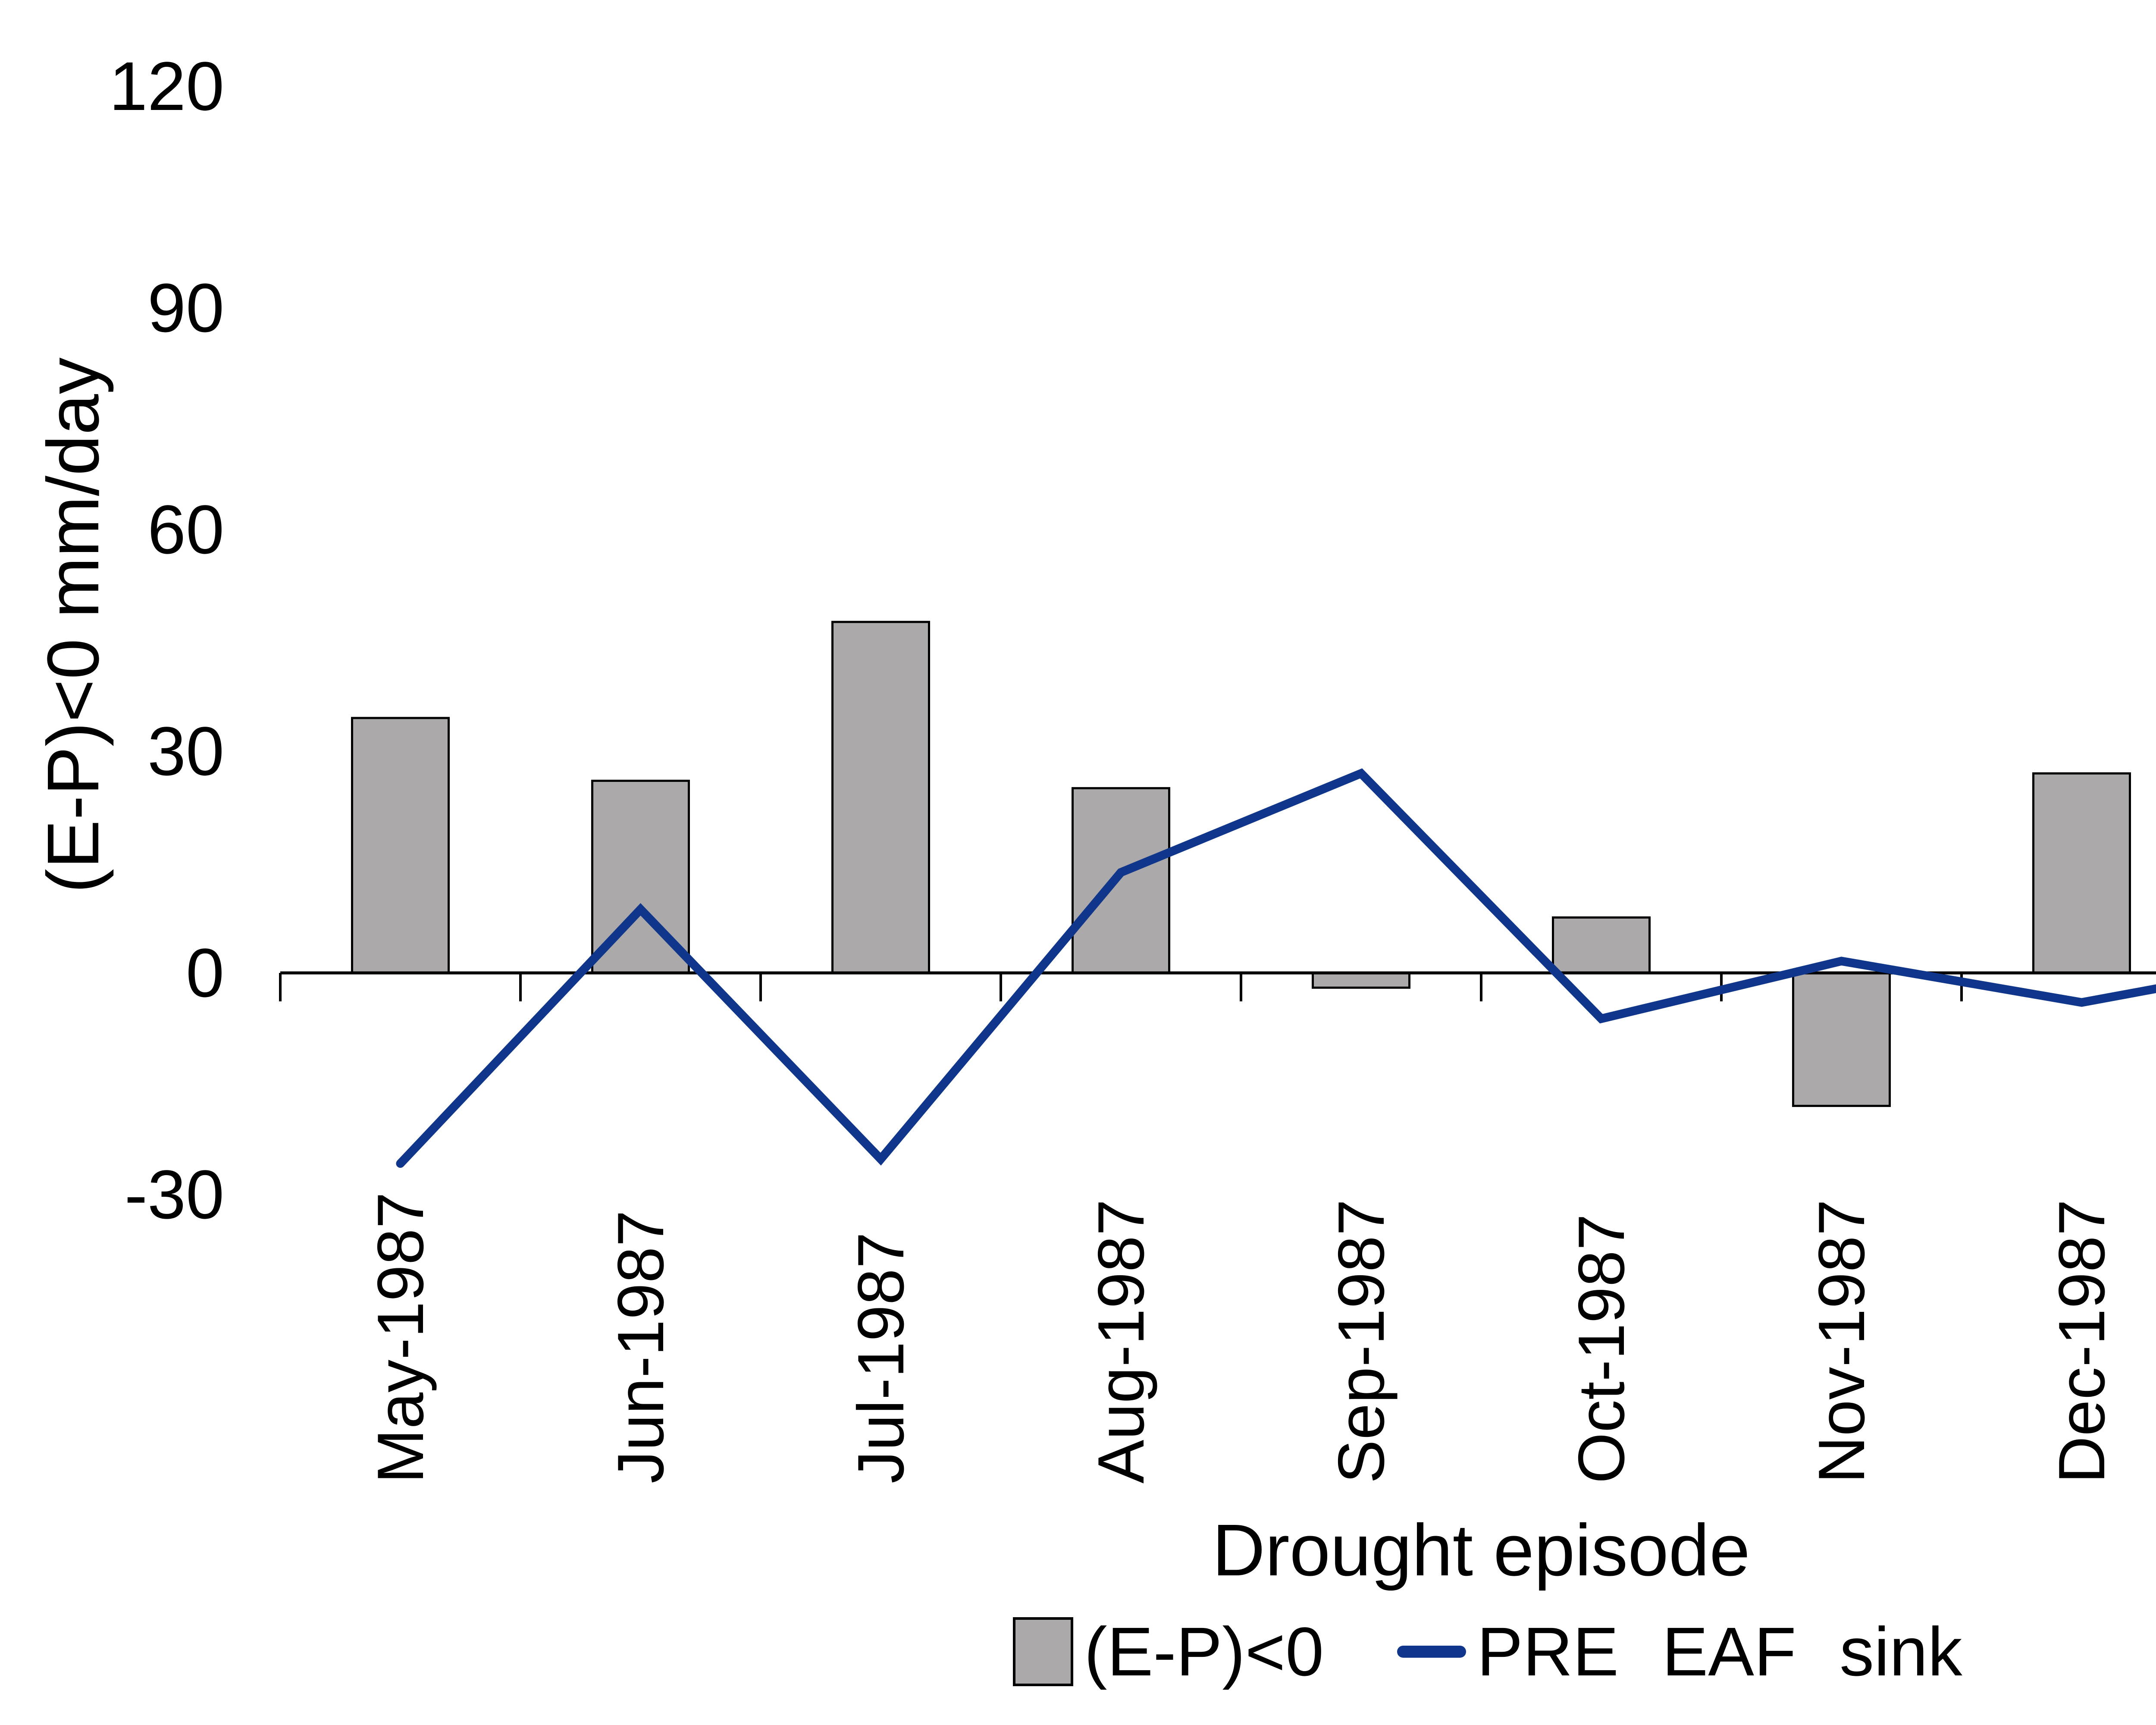  What do you see at coordinates (1432, 1652) in the screenshot?
I see `line-series-swatch-icon` at bounding box center [1432, 1652].